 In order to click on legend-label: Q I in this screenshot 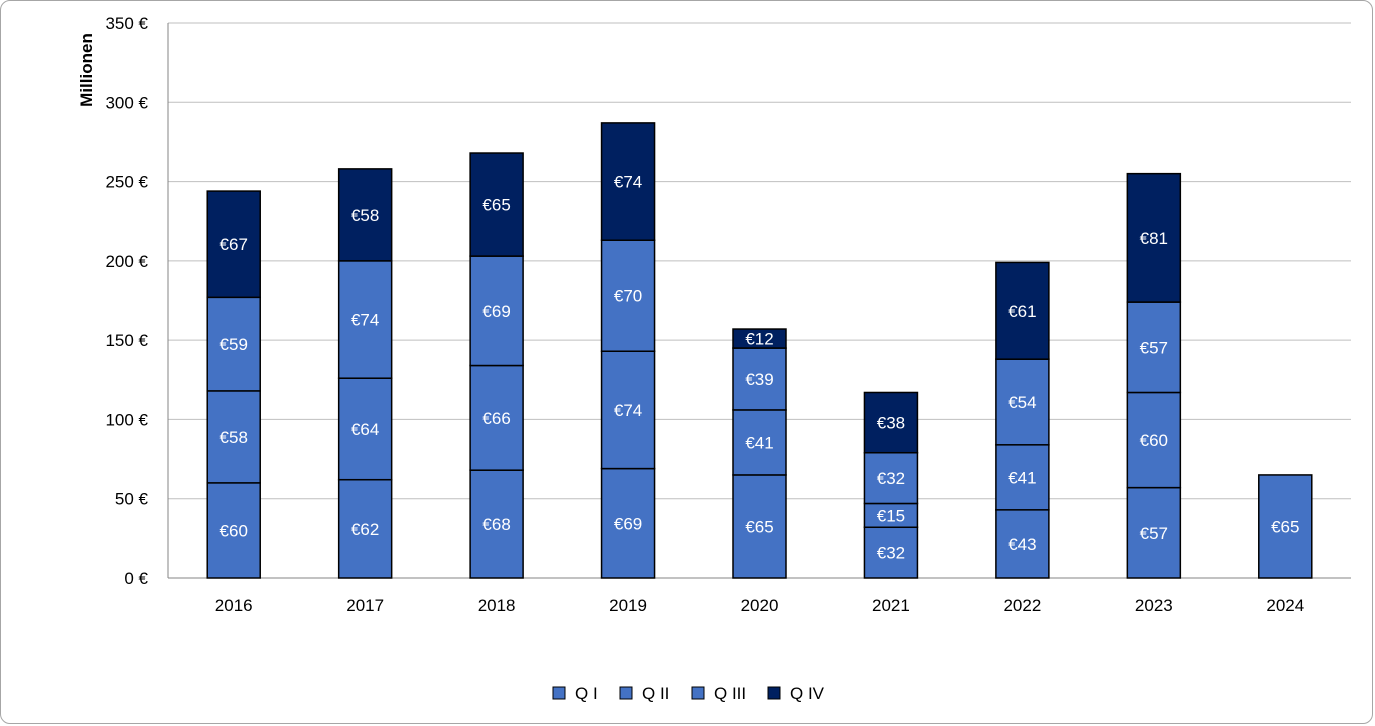, I will do `click(586, 693)`.